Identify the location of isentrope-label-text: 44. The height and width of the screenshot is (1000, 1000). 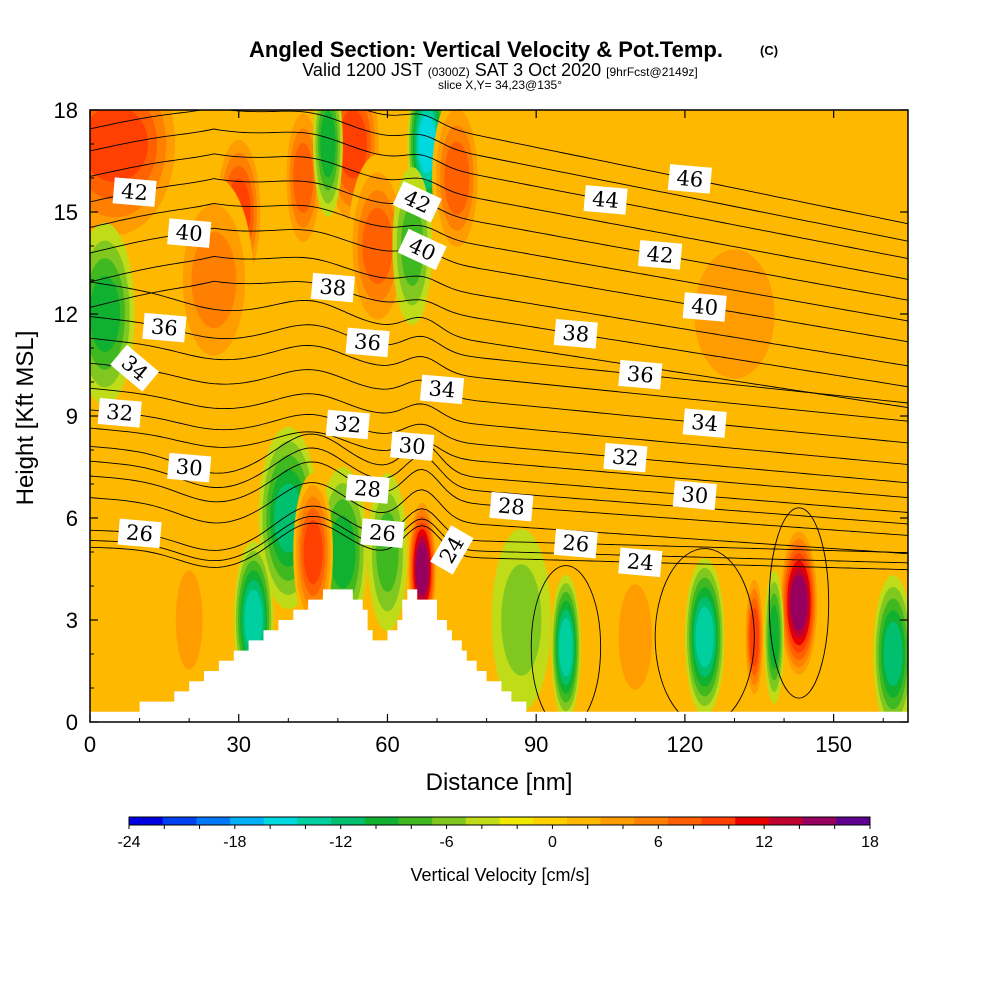
(605, 200).